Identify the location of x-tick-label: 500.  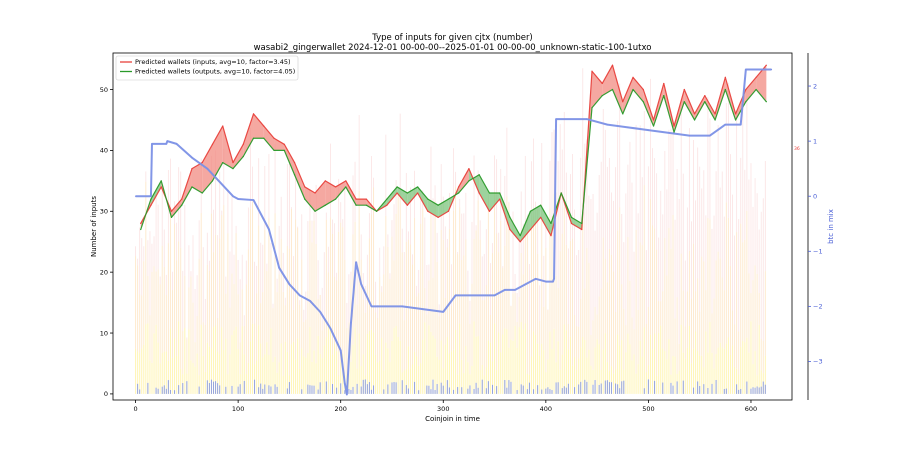
(648, 409).